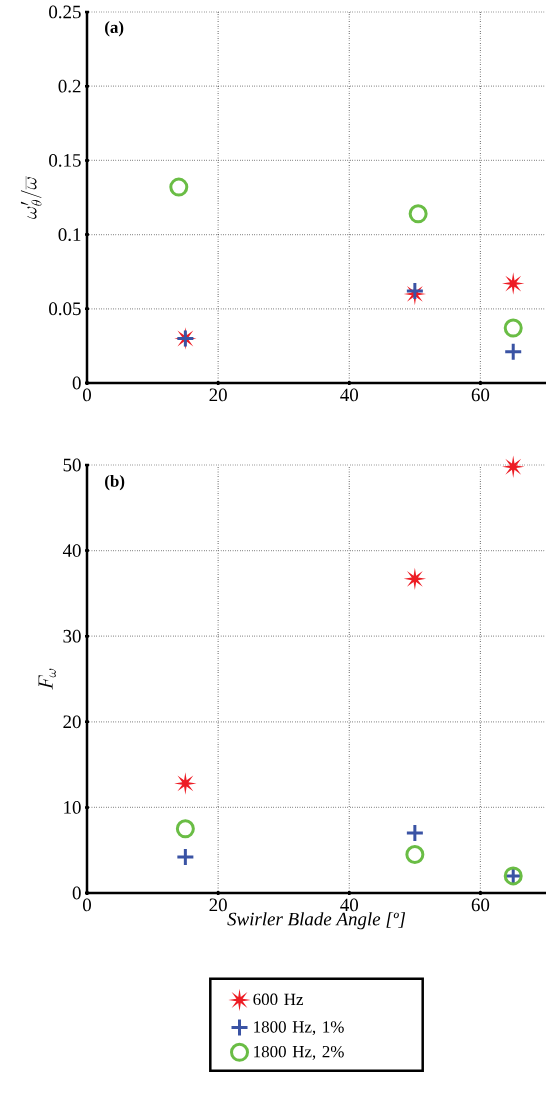 This screenshot has width=549, height=1120. I want to click on legend-label: 1800 Hz, 2%, so click(299, 1052).